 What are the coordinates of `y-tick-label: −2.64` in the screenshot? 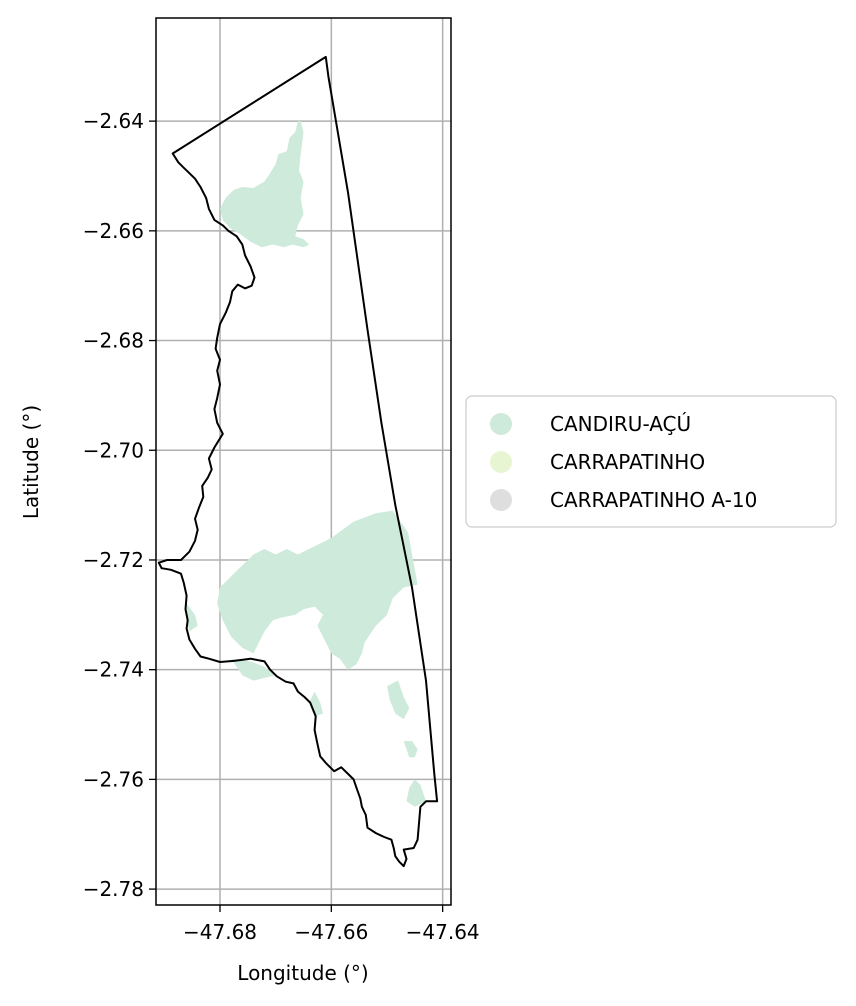 It's located at (113, 121).